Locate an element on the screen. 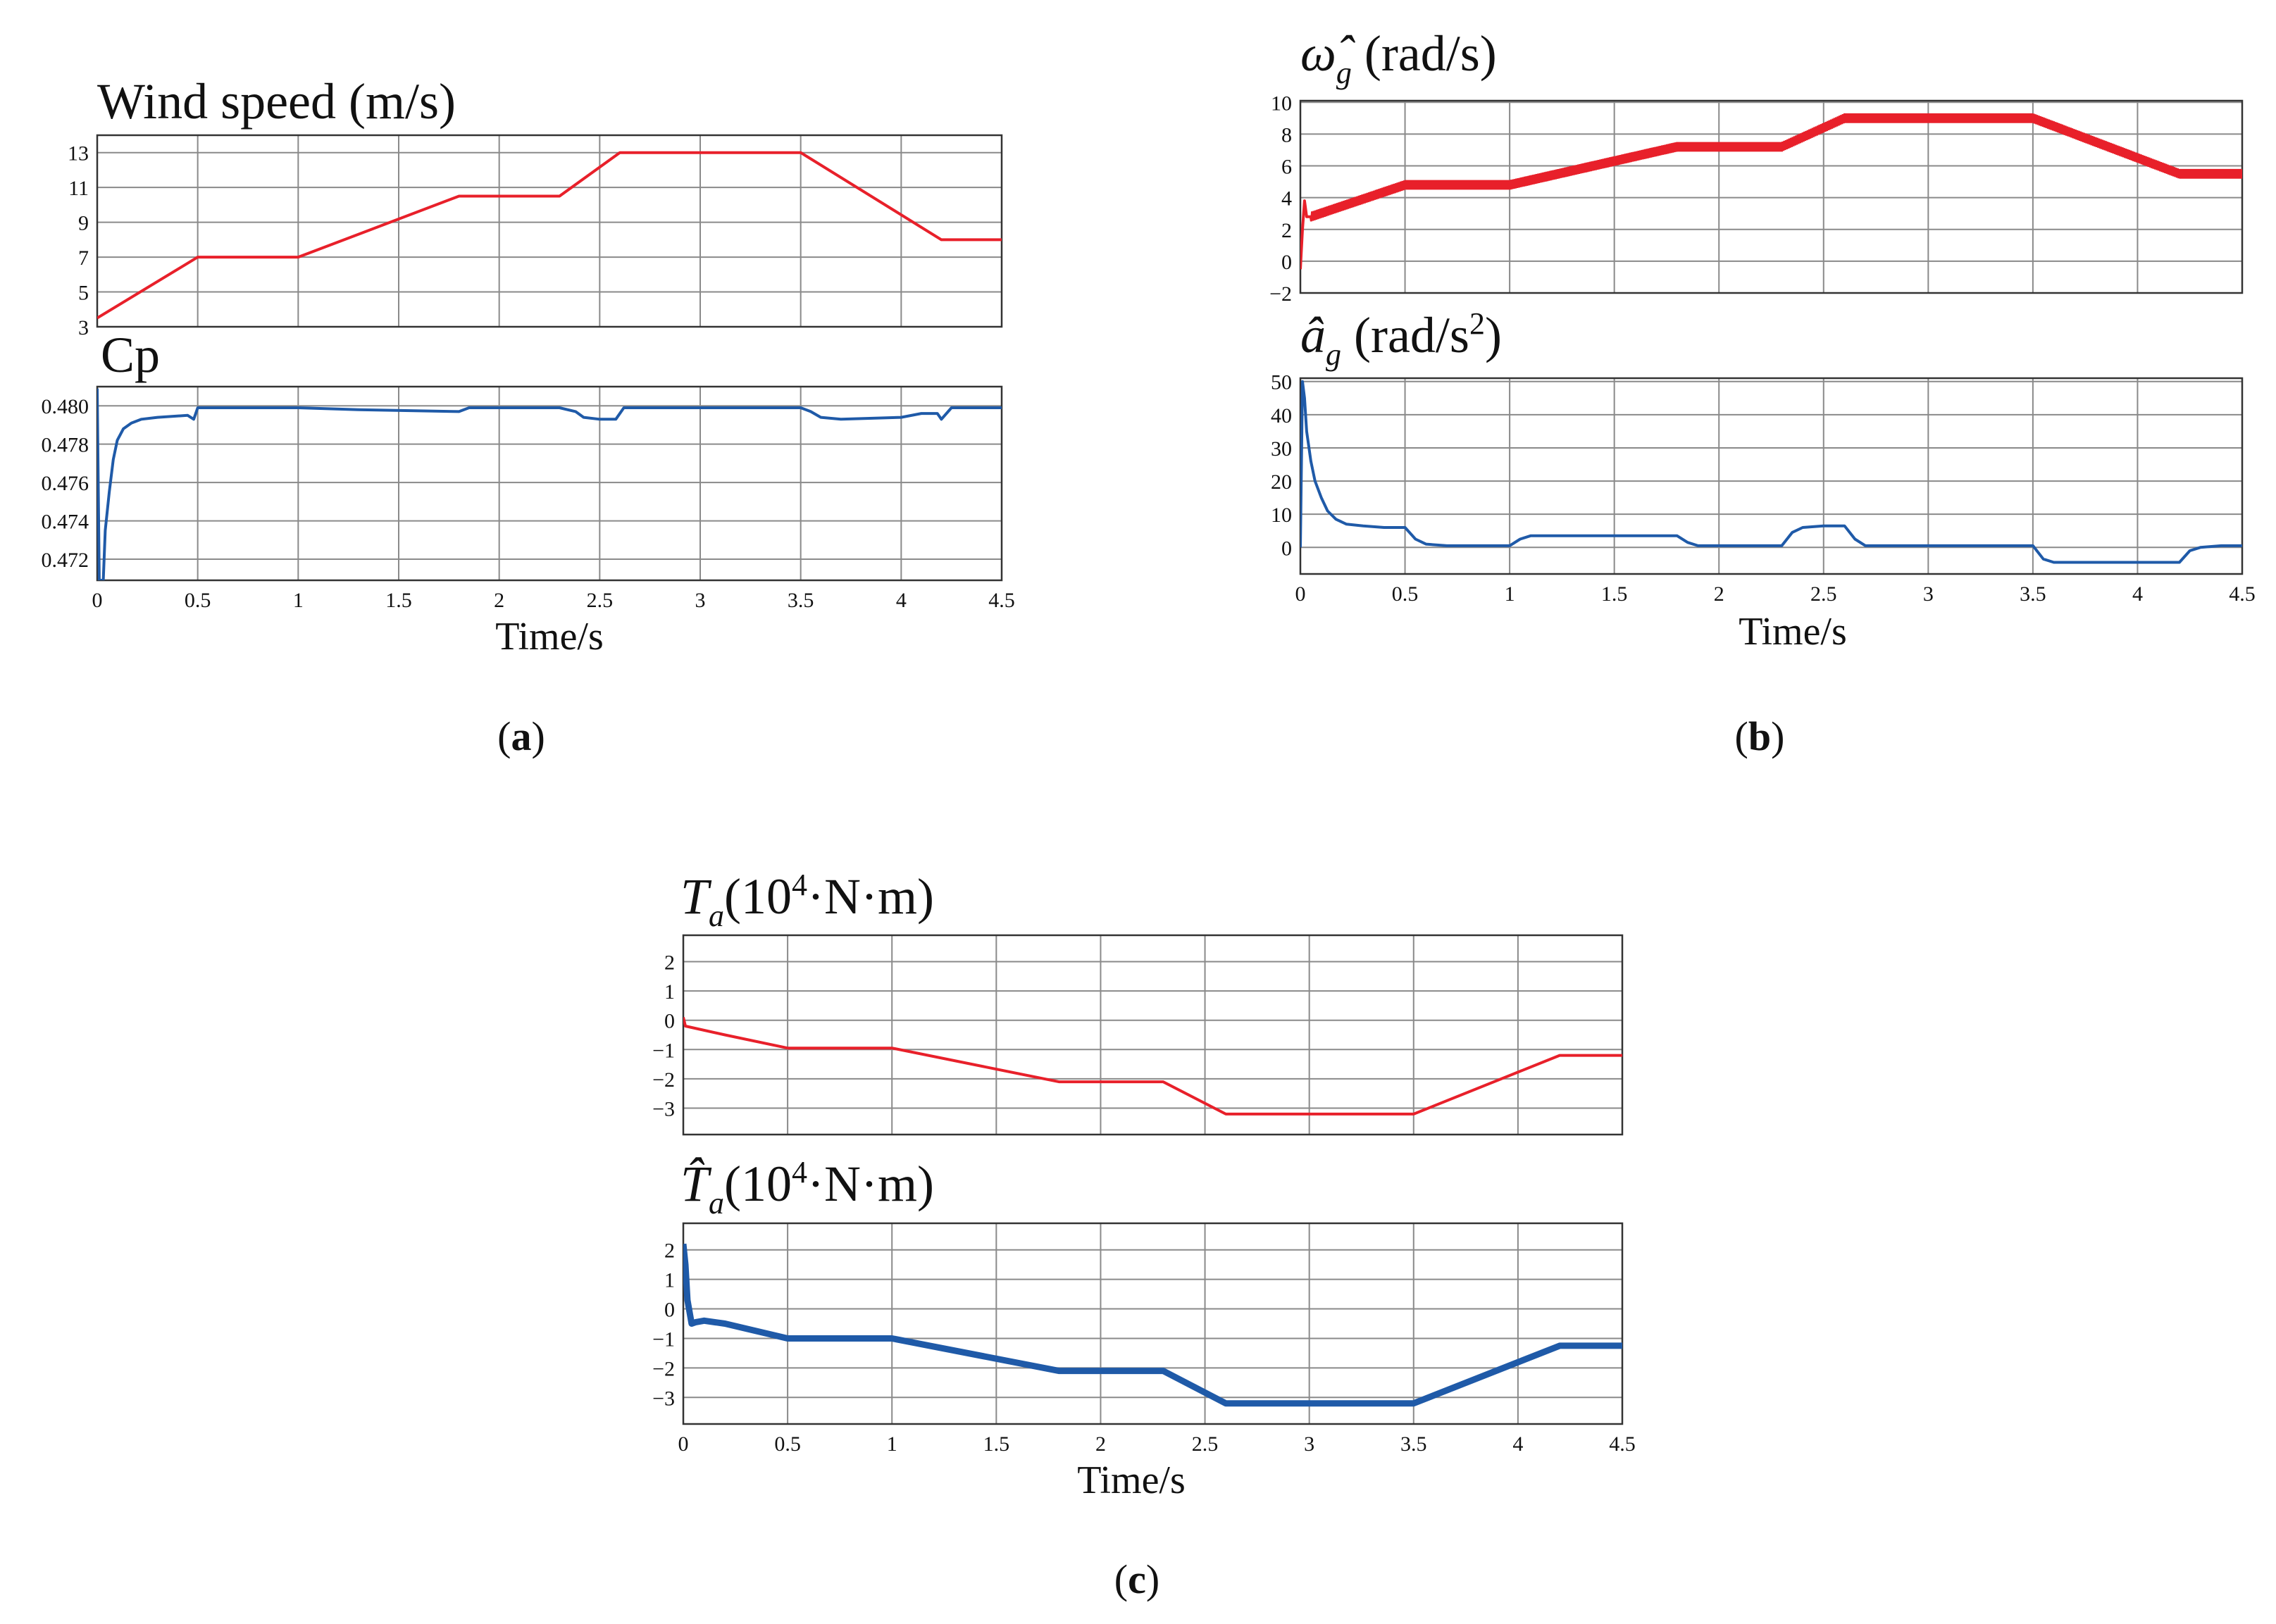 This screenshot has width=2276, height=1624. y-tick-label: 10 is located at coordinates (1281, 515).